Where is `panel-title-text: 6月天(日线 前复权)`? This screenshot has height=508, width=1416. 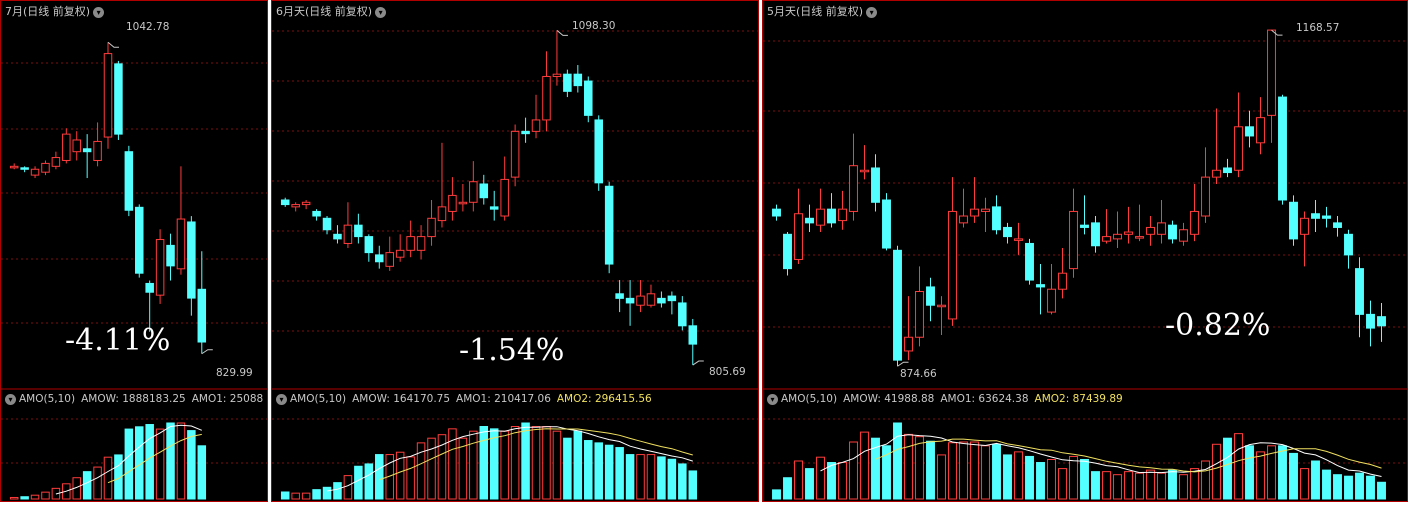 panel-title-text: 6月天(日线 前复权) is located at coordinates (324, 11).